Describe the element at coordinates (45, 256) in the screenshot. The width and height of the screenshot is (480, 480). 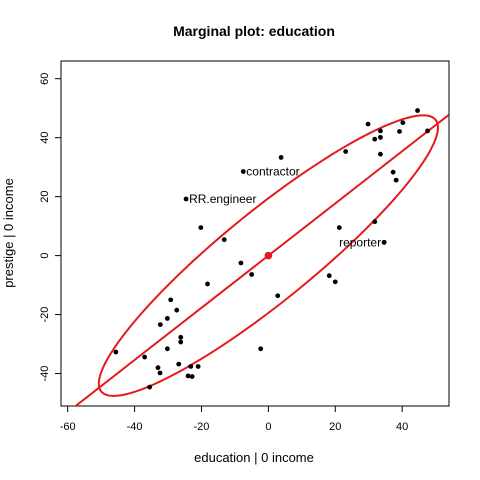
I see `y-tick-label: 0` at that location.